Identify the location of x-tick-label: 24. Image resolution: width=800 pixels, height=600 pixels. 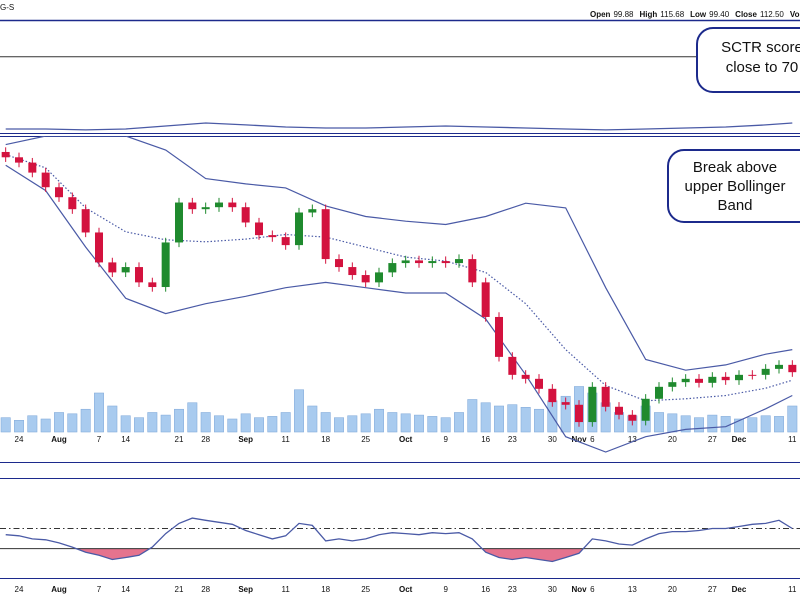
(19, 589).